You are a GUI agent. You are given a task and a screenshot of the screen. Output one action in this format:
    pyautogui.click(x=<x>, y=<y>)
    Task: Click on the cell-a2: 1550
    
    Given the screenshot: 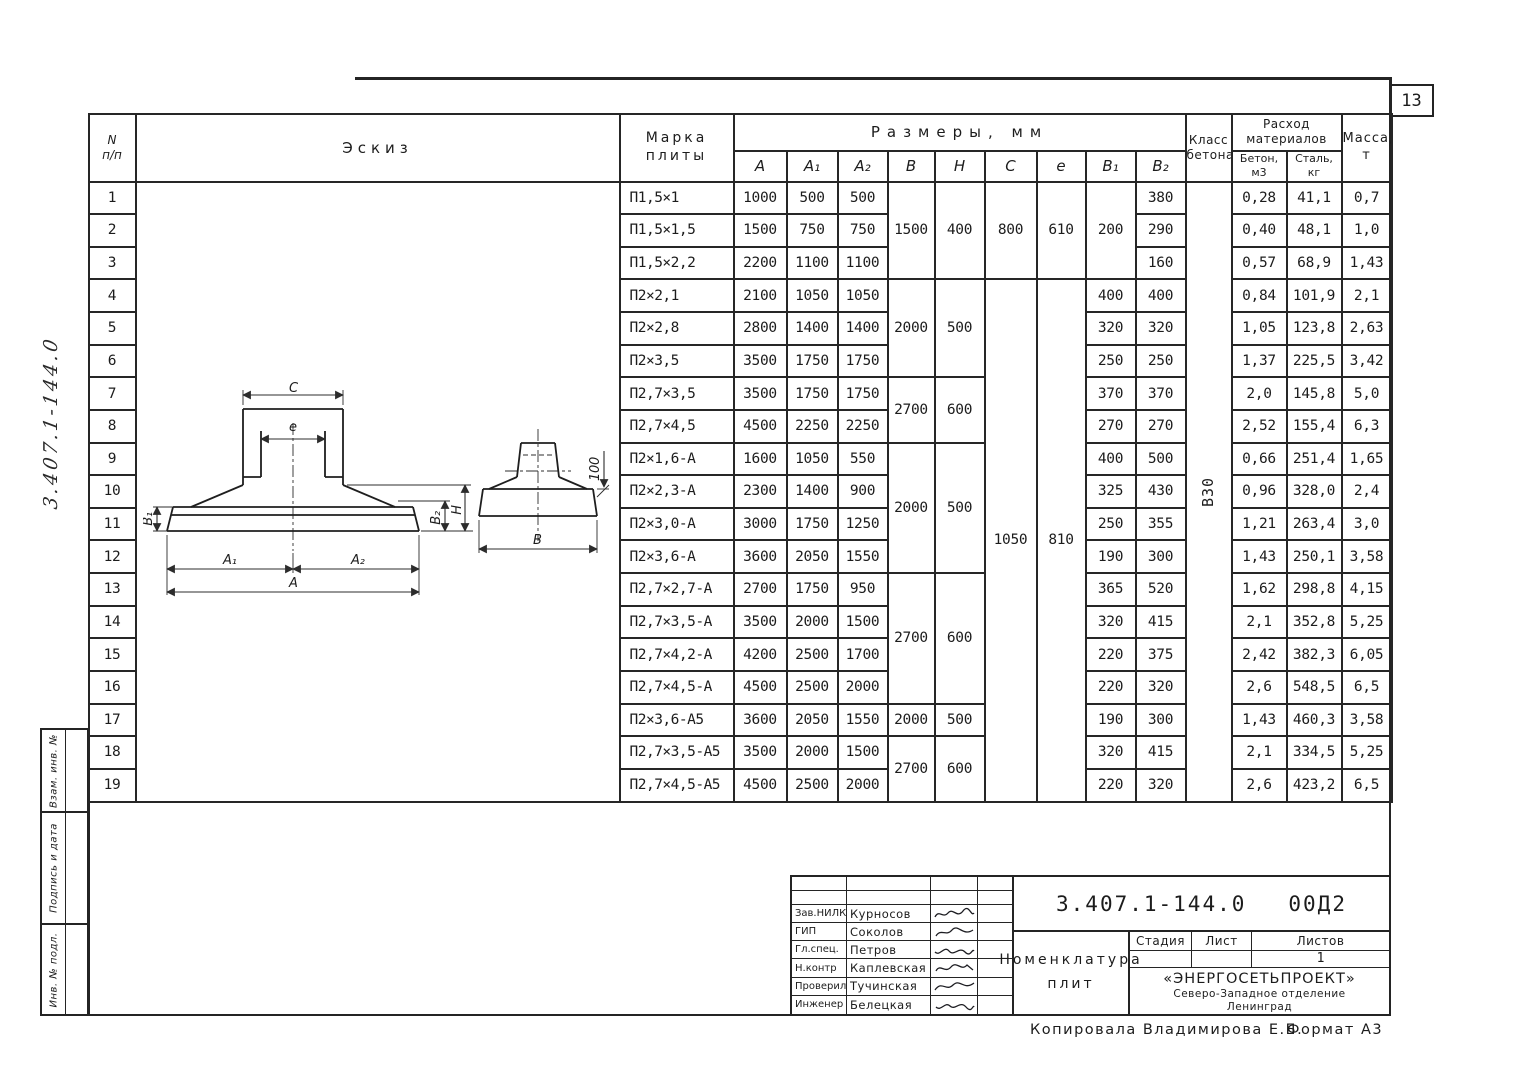 What is the action you would take?
    pyautogui.click(x=862, y=556)
    